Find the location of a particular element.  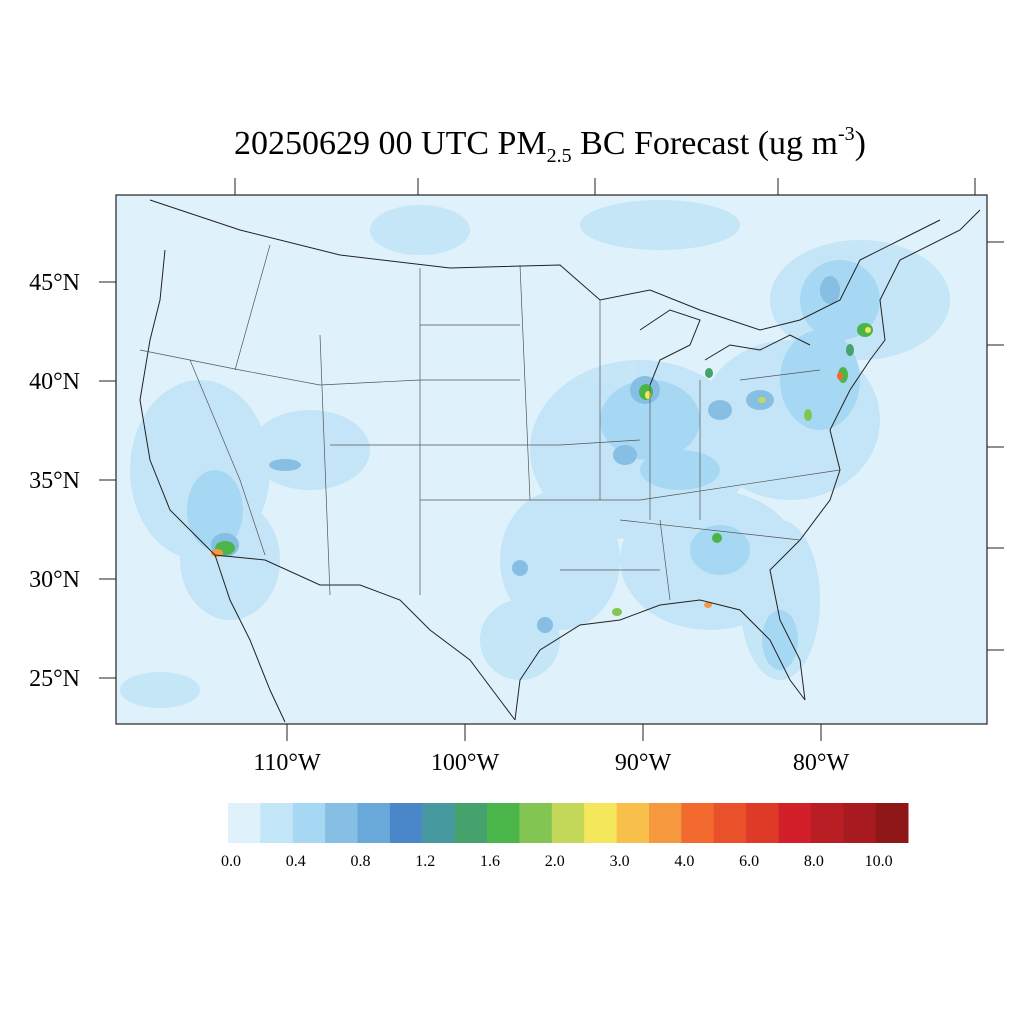

baja-peninsula is located at coordinates (250, 638).